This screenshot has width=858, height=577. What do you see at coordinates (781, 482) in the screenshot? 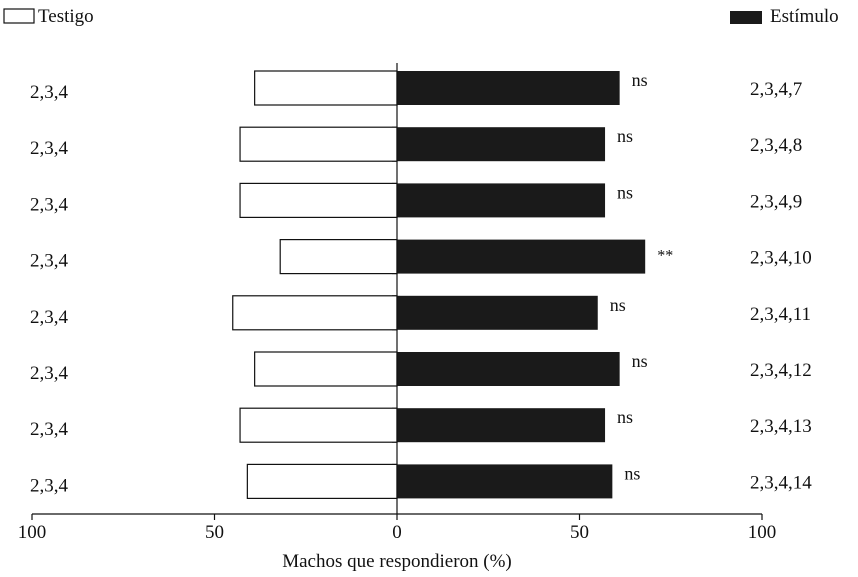
I see `category-label-right: 2,3,4,14` at bounding box center [781, 482].